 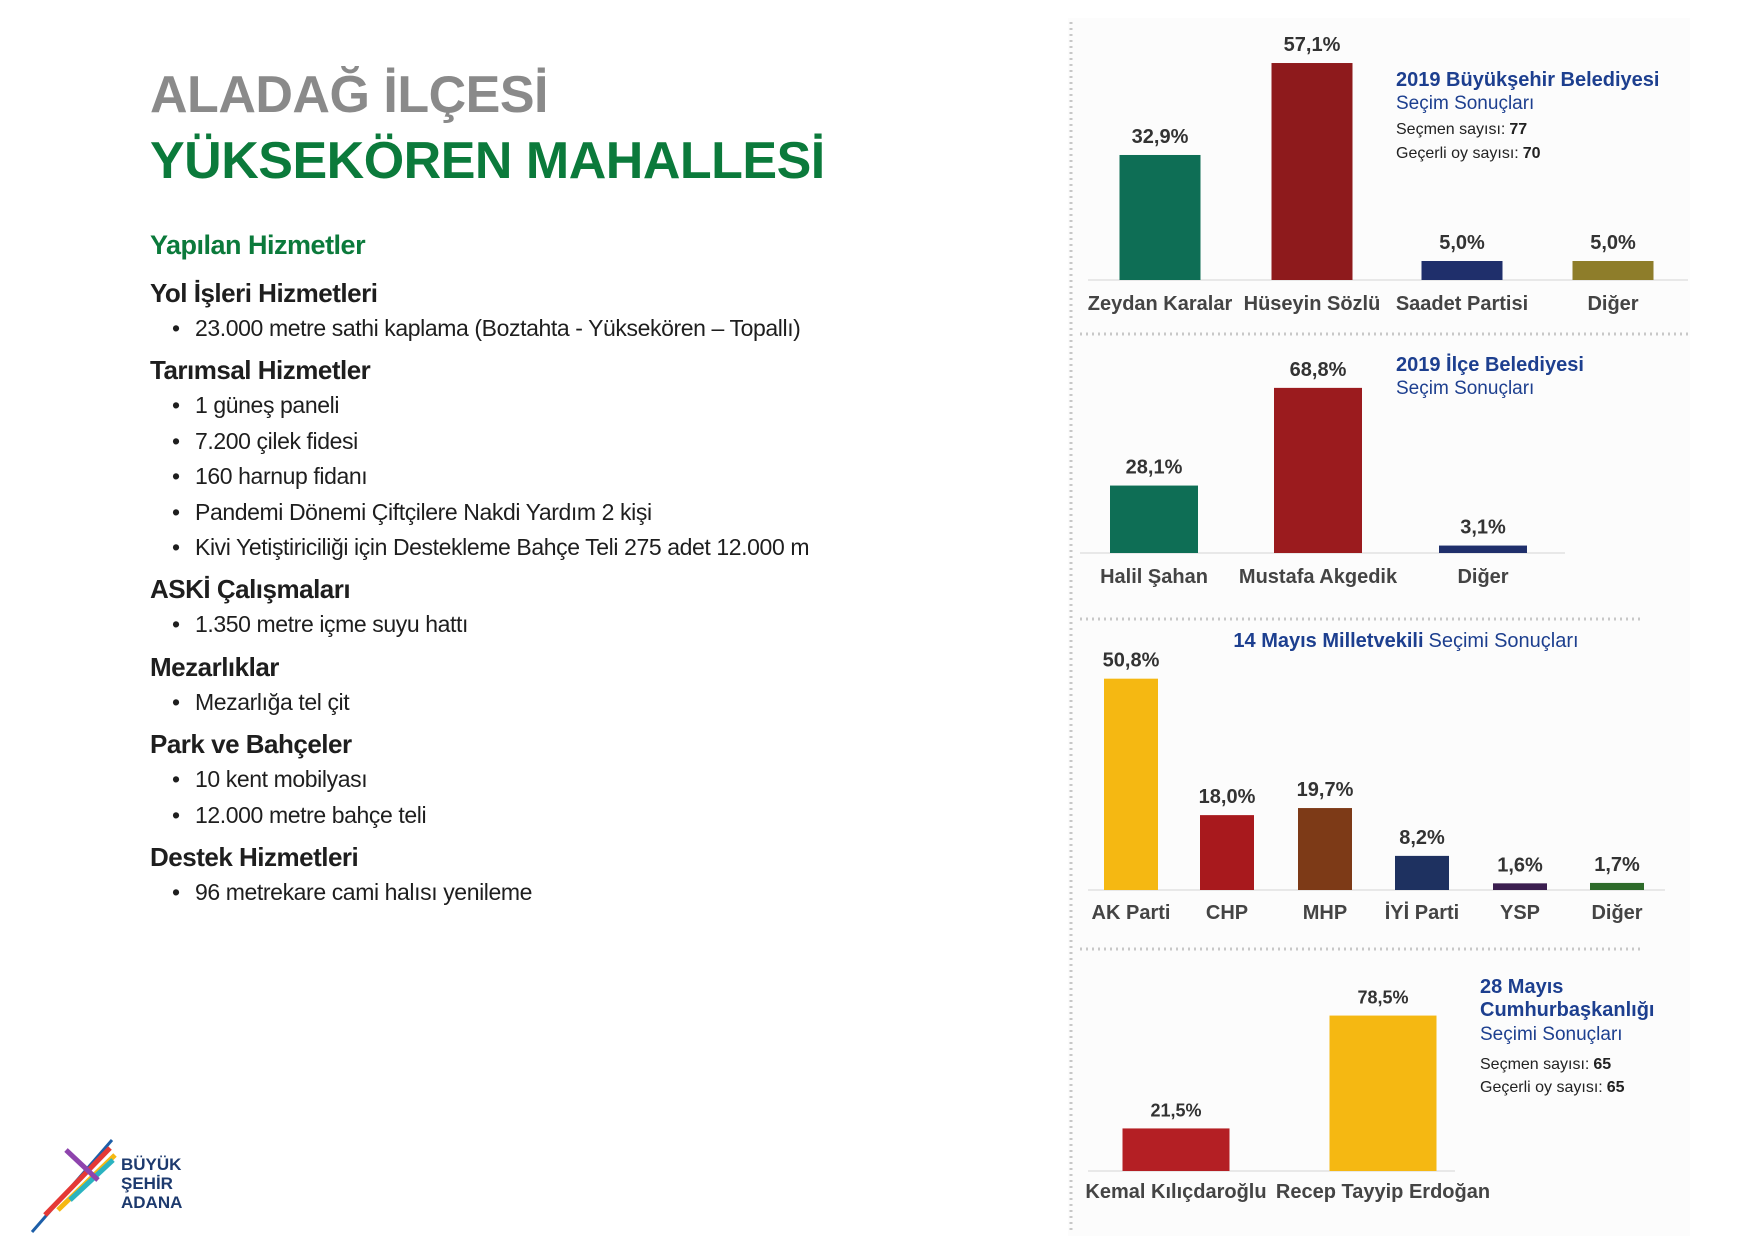 I want to click on logo: BÜYÜK ŞEHİR ADANA, so click(x=106, y=1186).